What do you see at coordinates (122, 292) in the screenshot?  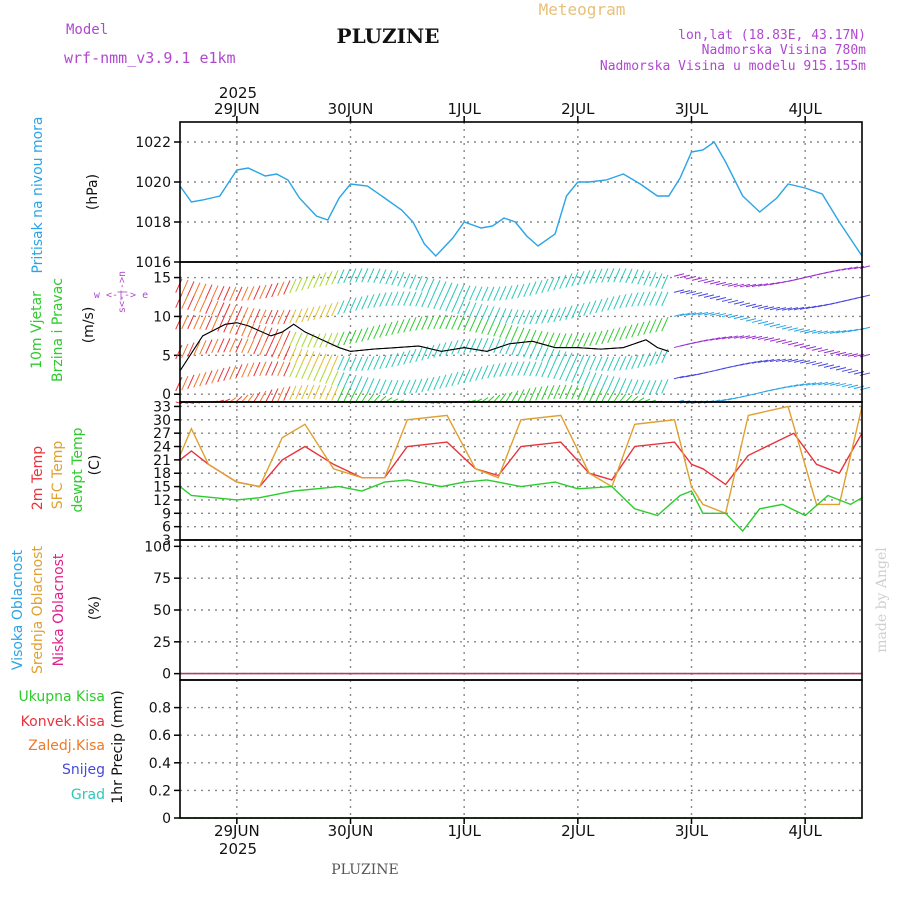 I see `wind-compass-vertical: s<-|->n` at bounding box center [122, 292].